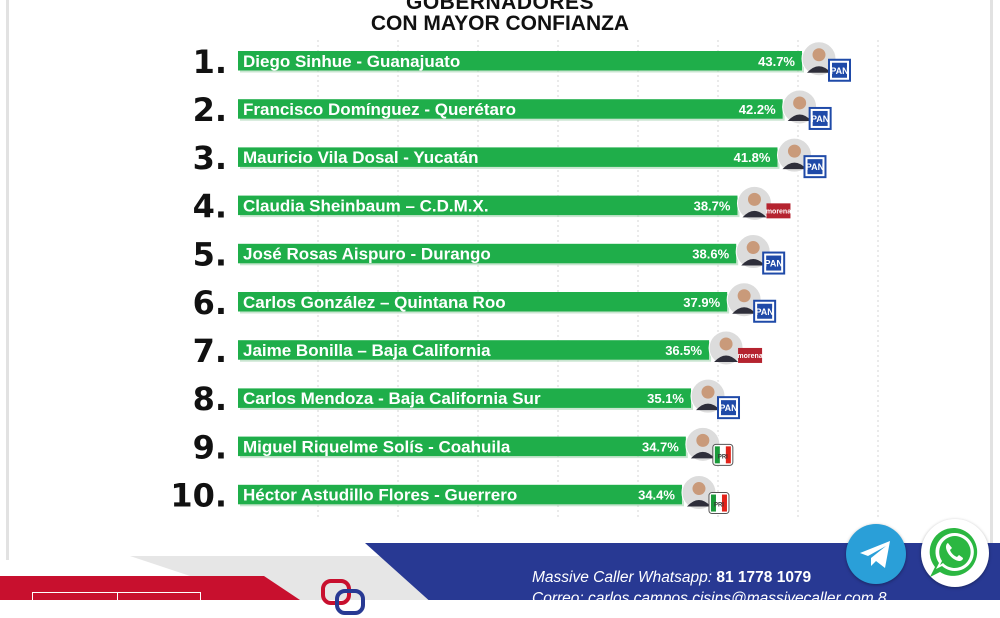  Describe the element at coordinates (367, 254) in the screenshot. I see `bar-category-label: José Rosas Aispuro - Durango` at that location.